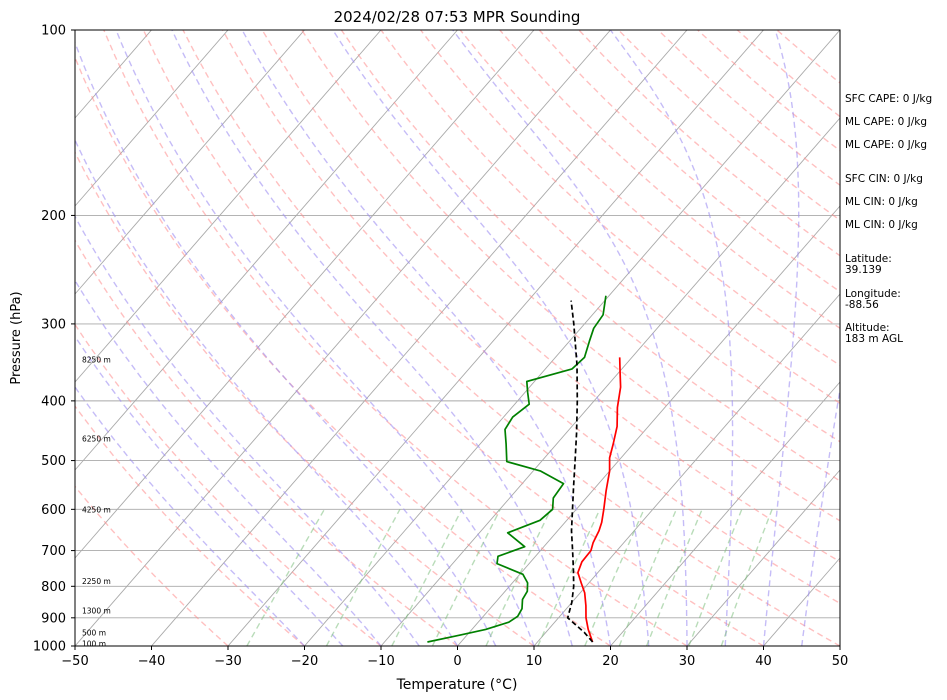 The width and height of the screenshot is (947, 700). Describe the element at coordinates (53, 551) in the screenshot. I see `y-tick-label: 700` at that location.